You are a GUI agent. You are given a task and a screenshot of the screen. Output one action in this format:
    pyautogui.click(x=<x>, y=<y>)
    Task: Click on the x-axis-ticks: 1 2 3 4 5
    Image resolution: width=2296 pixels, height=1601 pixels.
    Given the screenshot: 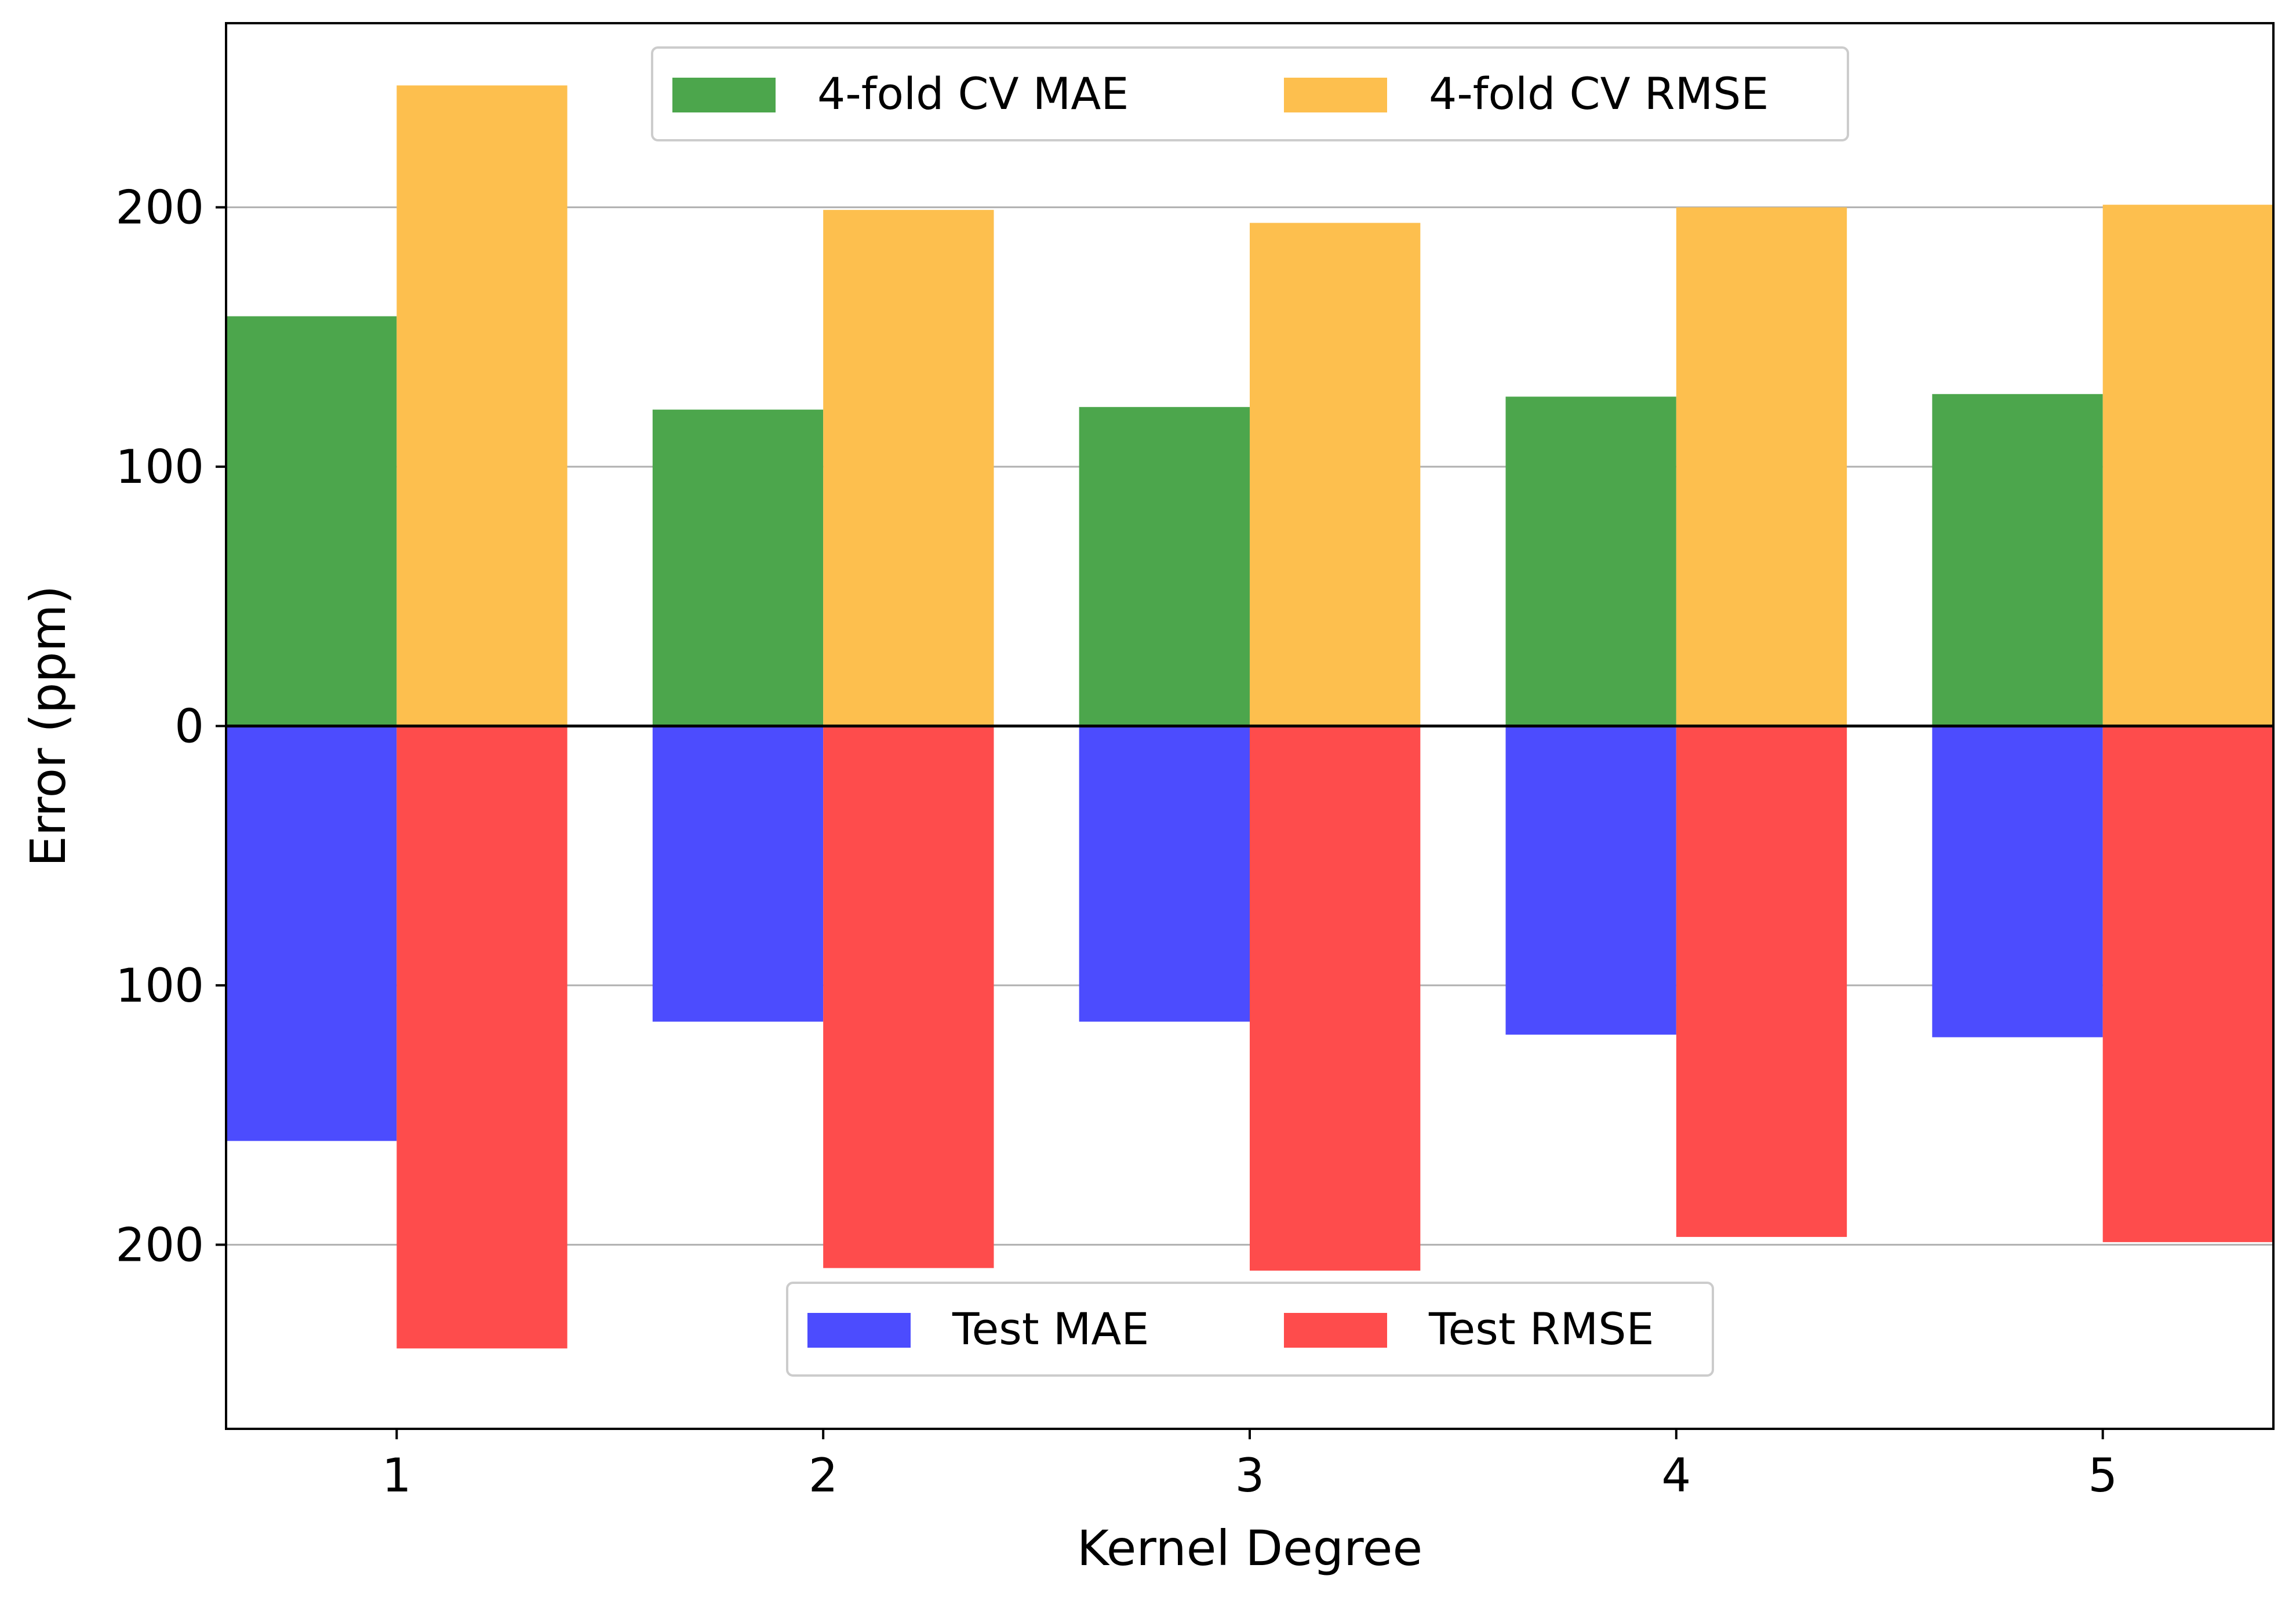 What is the action you would take?
    pyautogui.click(x=1249, y=1465)
    